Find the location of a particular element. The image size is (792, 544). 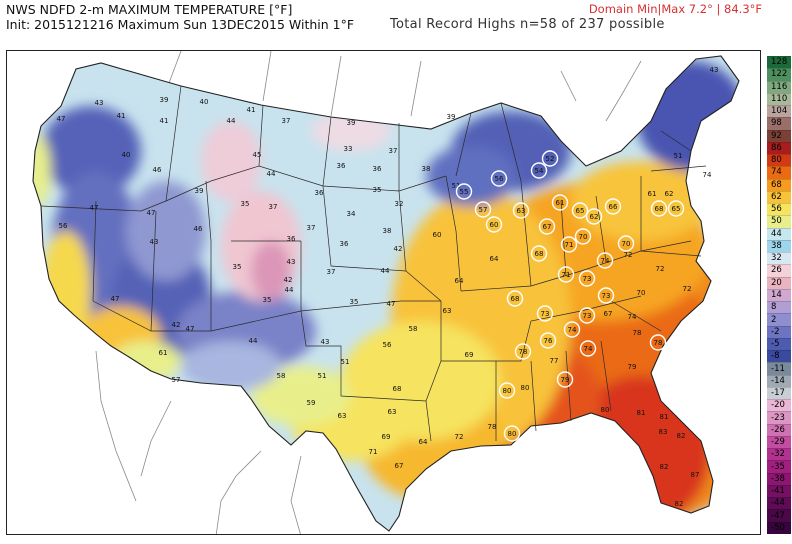

record-high-marker: 54 is located at coordinates (539, 170).